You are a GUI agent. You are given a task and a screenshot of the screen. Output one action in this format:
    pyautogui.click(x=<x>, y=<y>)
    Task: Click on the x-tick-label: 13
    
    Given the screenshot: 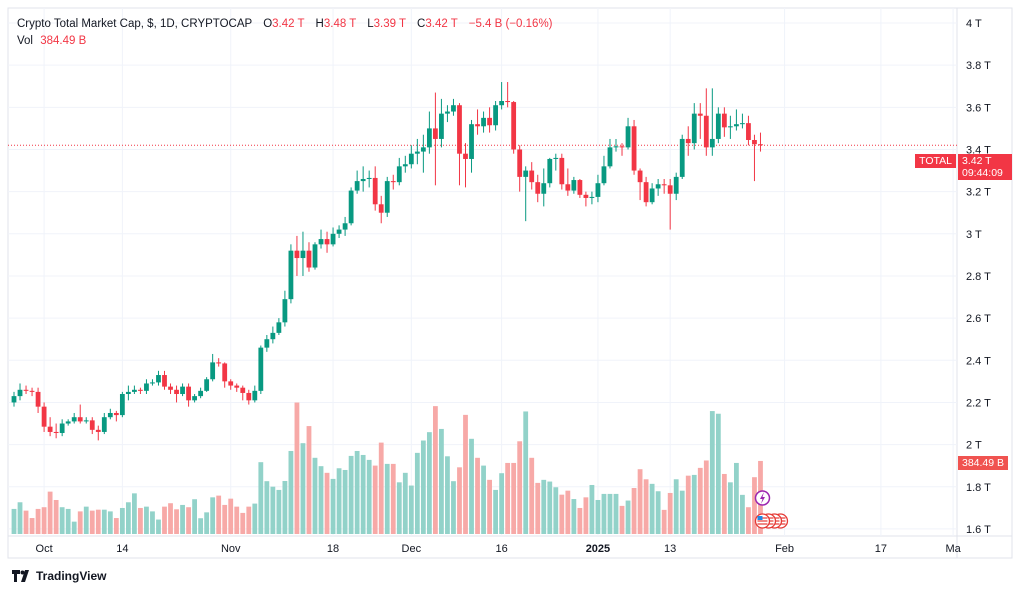 What is the action you would take?
    pyautogui.click(x=670, y=549)
    